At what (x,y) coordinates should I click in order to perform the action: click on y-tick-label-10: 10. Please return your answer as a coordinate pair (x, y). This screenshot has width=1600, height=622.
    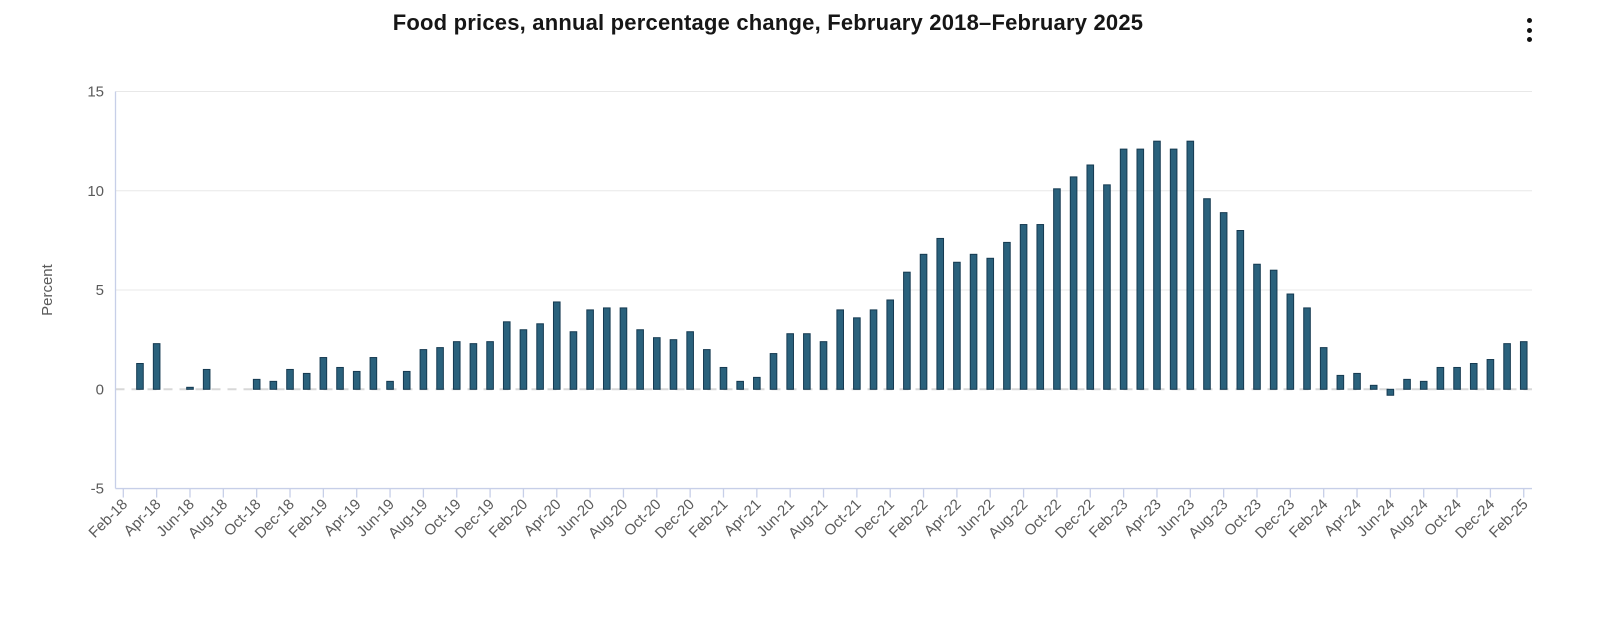
    Looking at the image, I should click on (95, 191).